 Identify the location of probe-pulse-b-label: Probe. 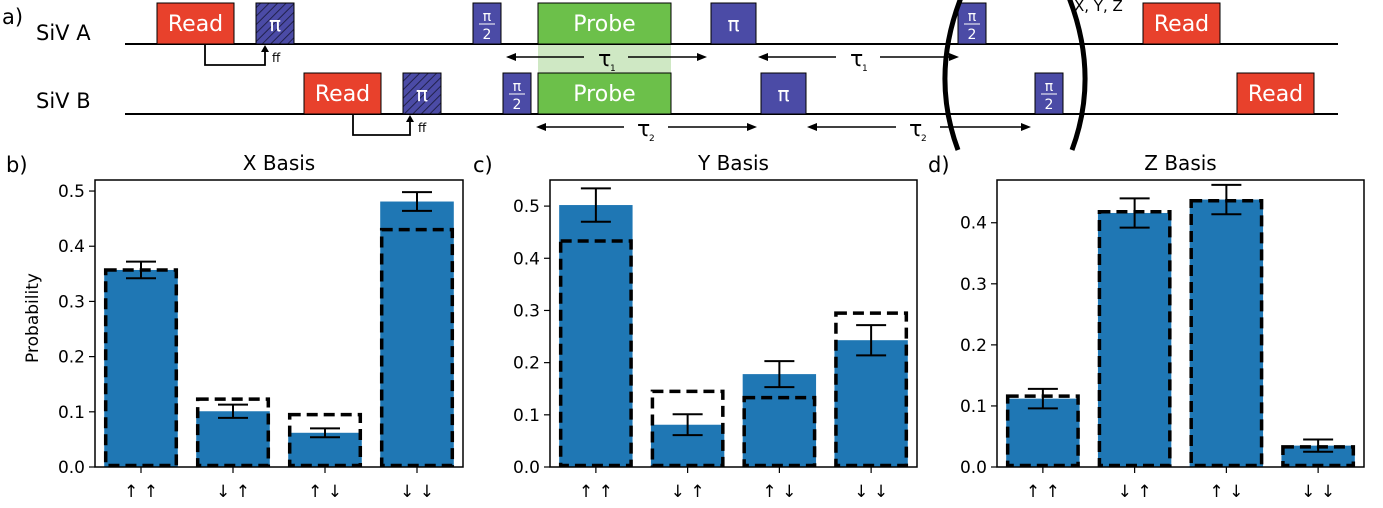
(604, 94).